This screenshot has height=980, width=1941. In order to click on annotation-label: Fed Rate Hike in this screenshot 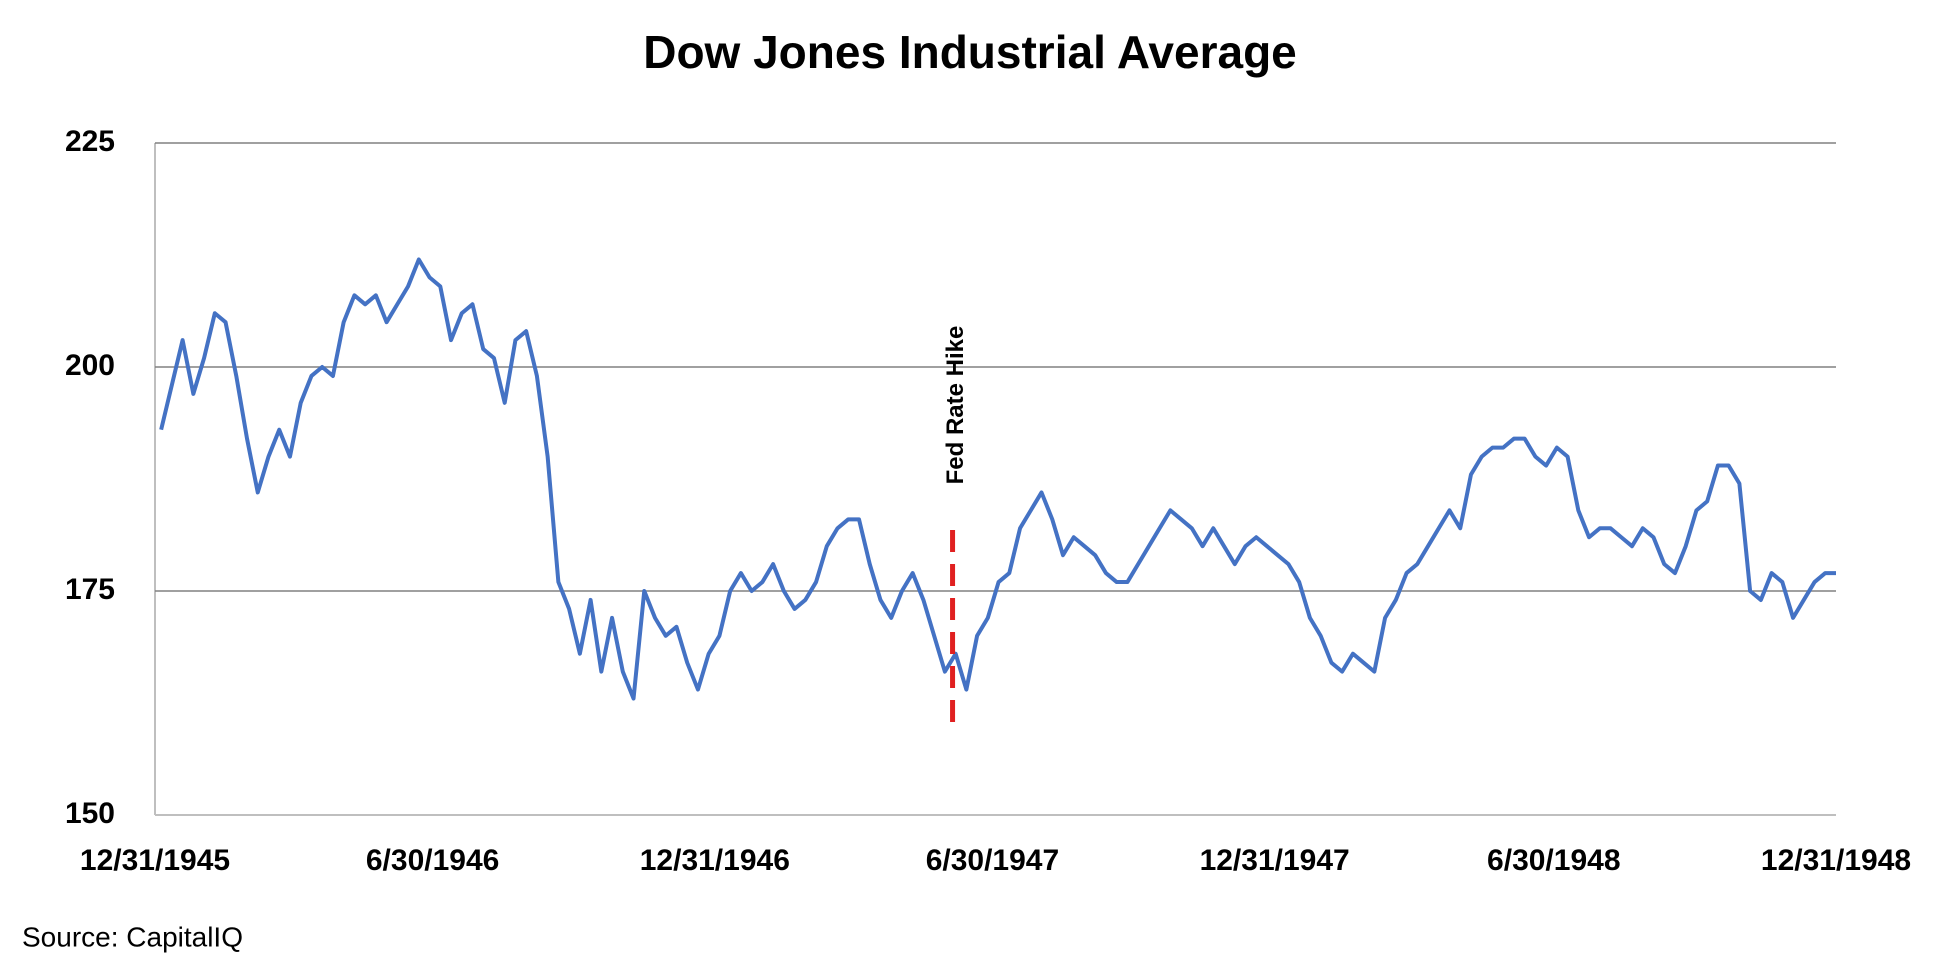, I will do `click(955, 405)`.